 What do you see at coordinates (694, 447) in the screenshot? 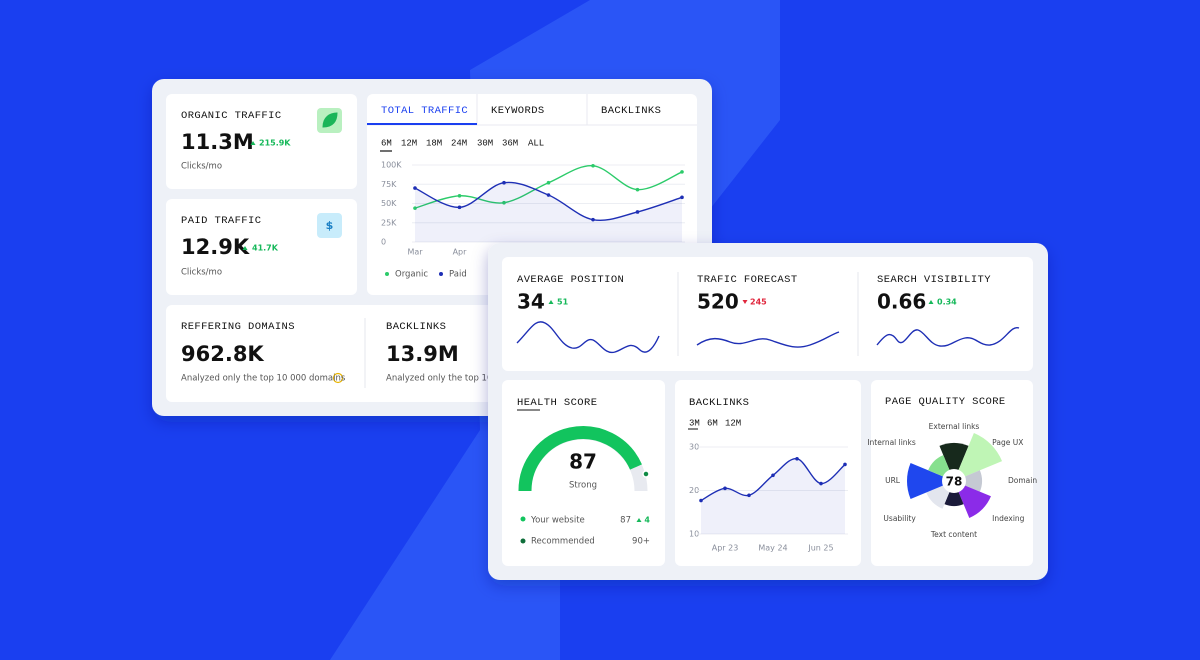
I see `y-tick-label: 30` at bounding box center [694, 447].